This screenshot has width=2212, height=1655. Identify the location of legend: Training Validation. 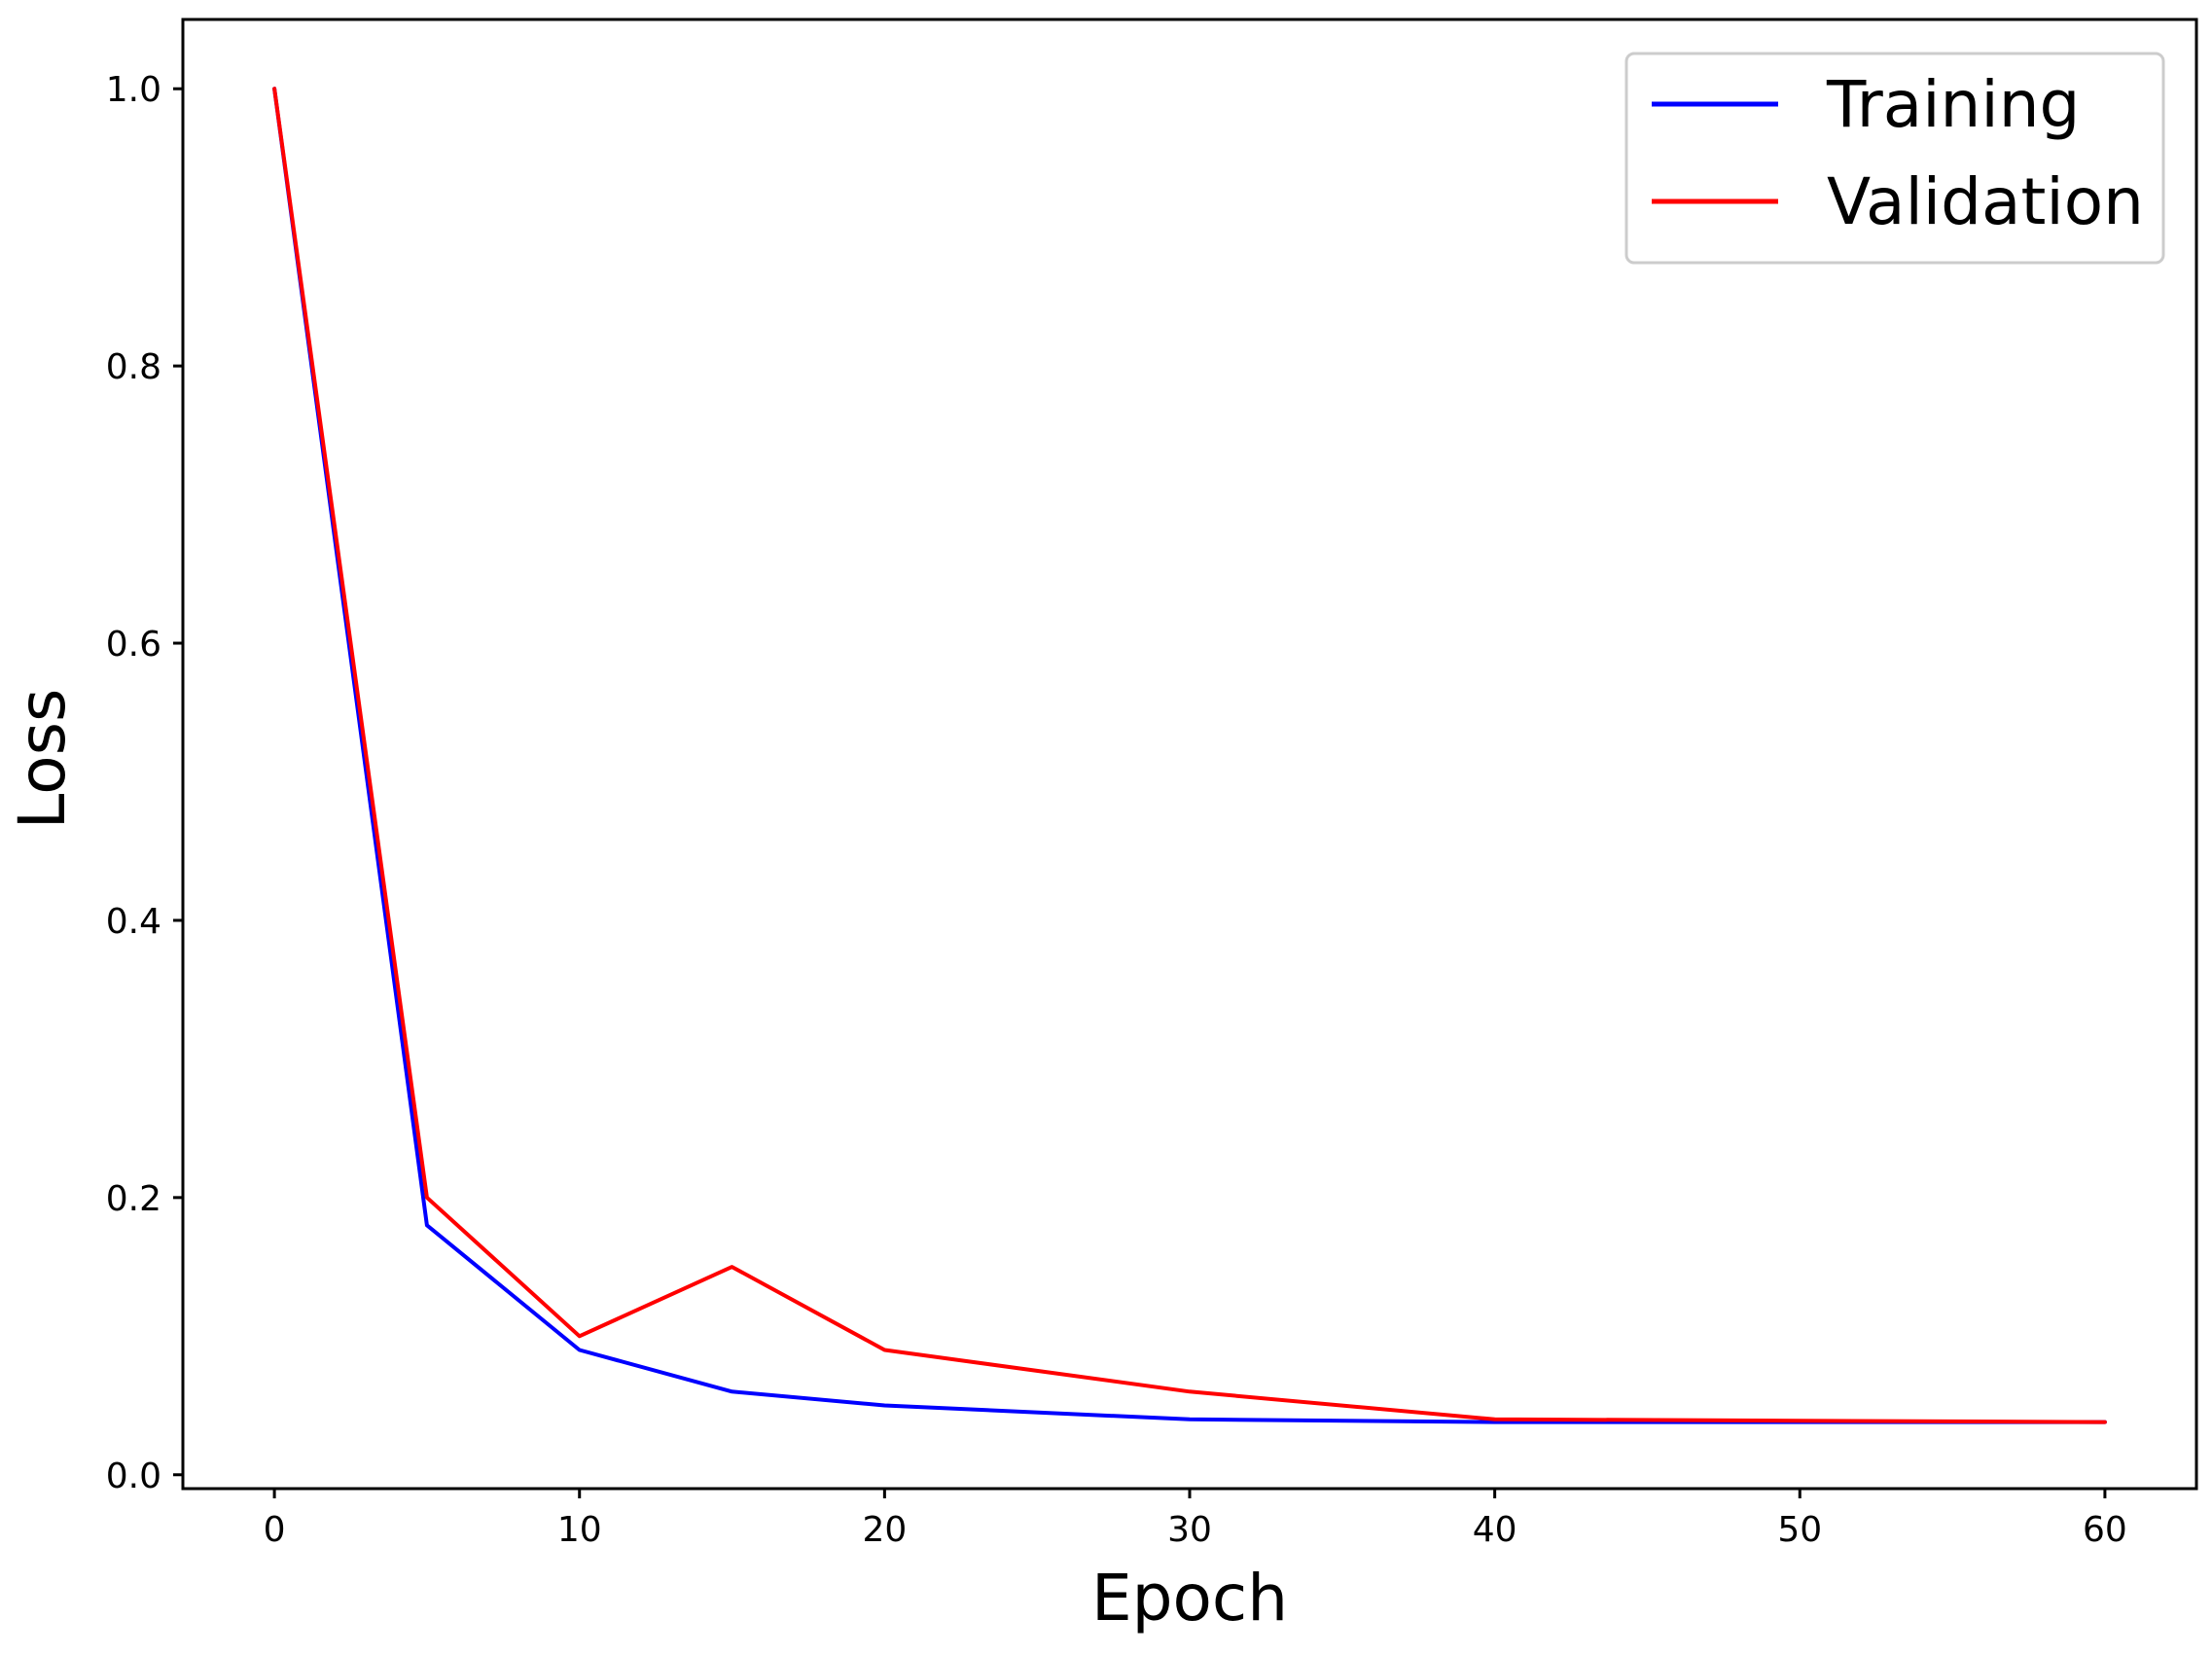
(1895, 158).